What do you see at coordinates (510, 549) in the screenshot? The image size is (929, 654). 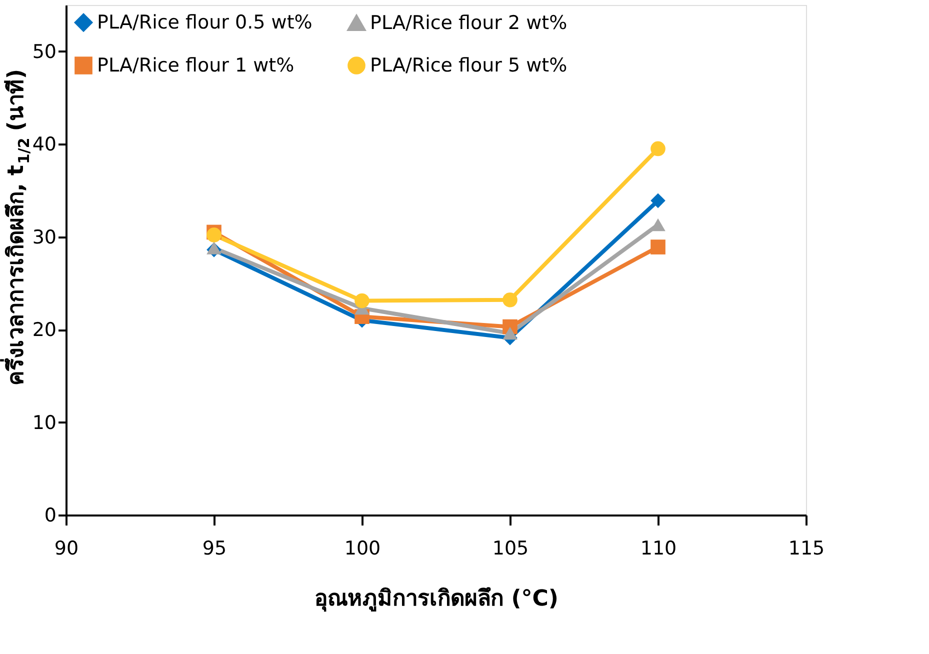 I see `x-tick-label: 105` at bounding box center [510, 549].